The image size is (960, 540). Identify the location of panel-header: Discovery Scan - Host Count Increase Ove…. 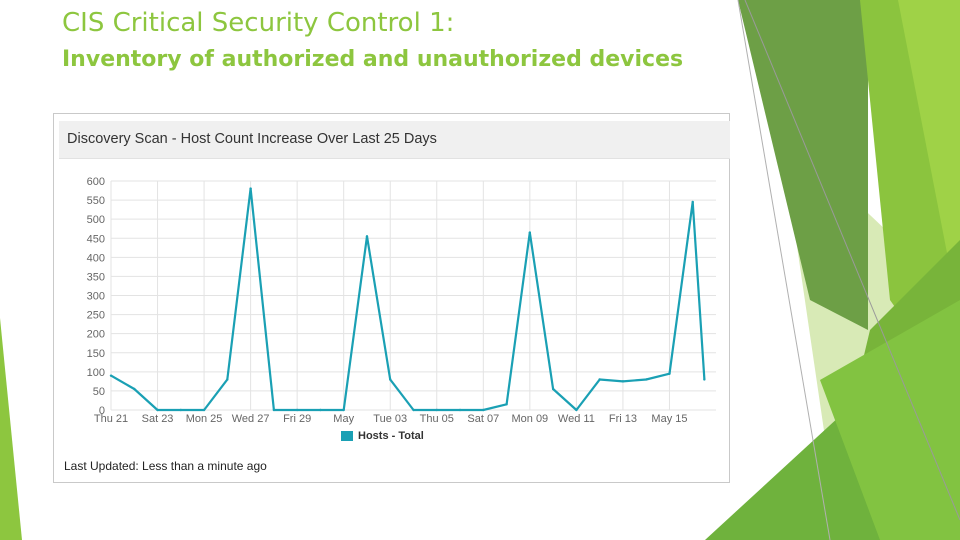
(394, 140).